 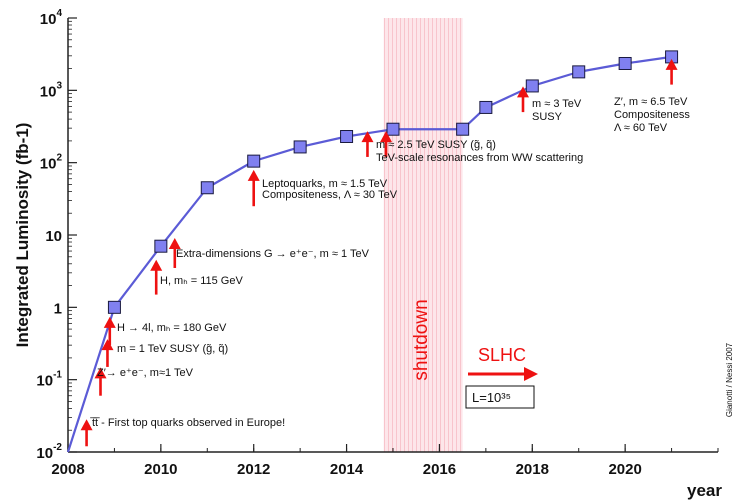 I want to click on luminosity-box, so click(x=500, y=397).